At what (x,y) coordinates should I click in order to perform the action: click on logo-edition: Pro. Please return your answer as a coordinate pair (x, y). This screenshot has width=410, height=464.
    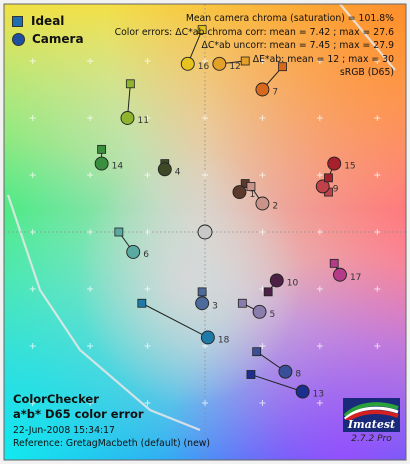
    Looking at the image, I should click on (384, 439).